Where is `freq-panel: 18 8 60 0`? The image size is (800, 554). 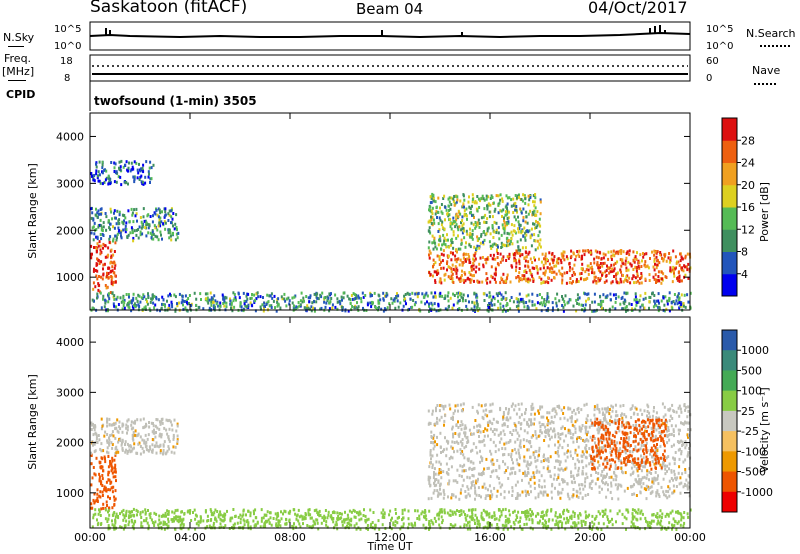 freq-panel: 18 8 60 0 is located at coordinates (389, 69).